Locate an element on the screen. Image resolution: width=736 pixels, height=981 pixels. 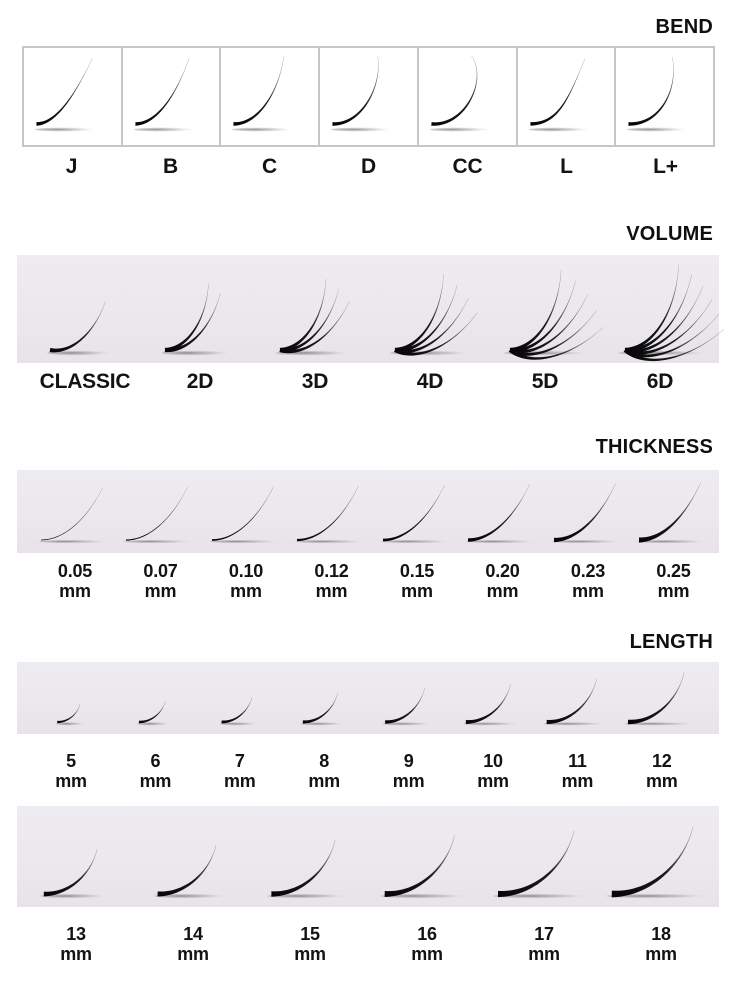
length-value-text: 16 is located at coordinates (427, 934).